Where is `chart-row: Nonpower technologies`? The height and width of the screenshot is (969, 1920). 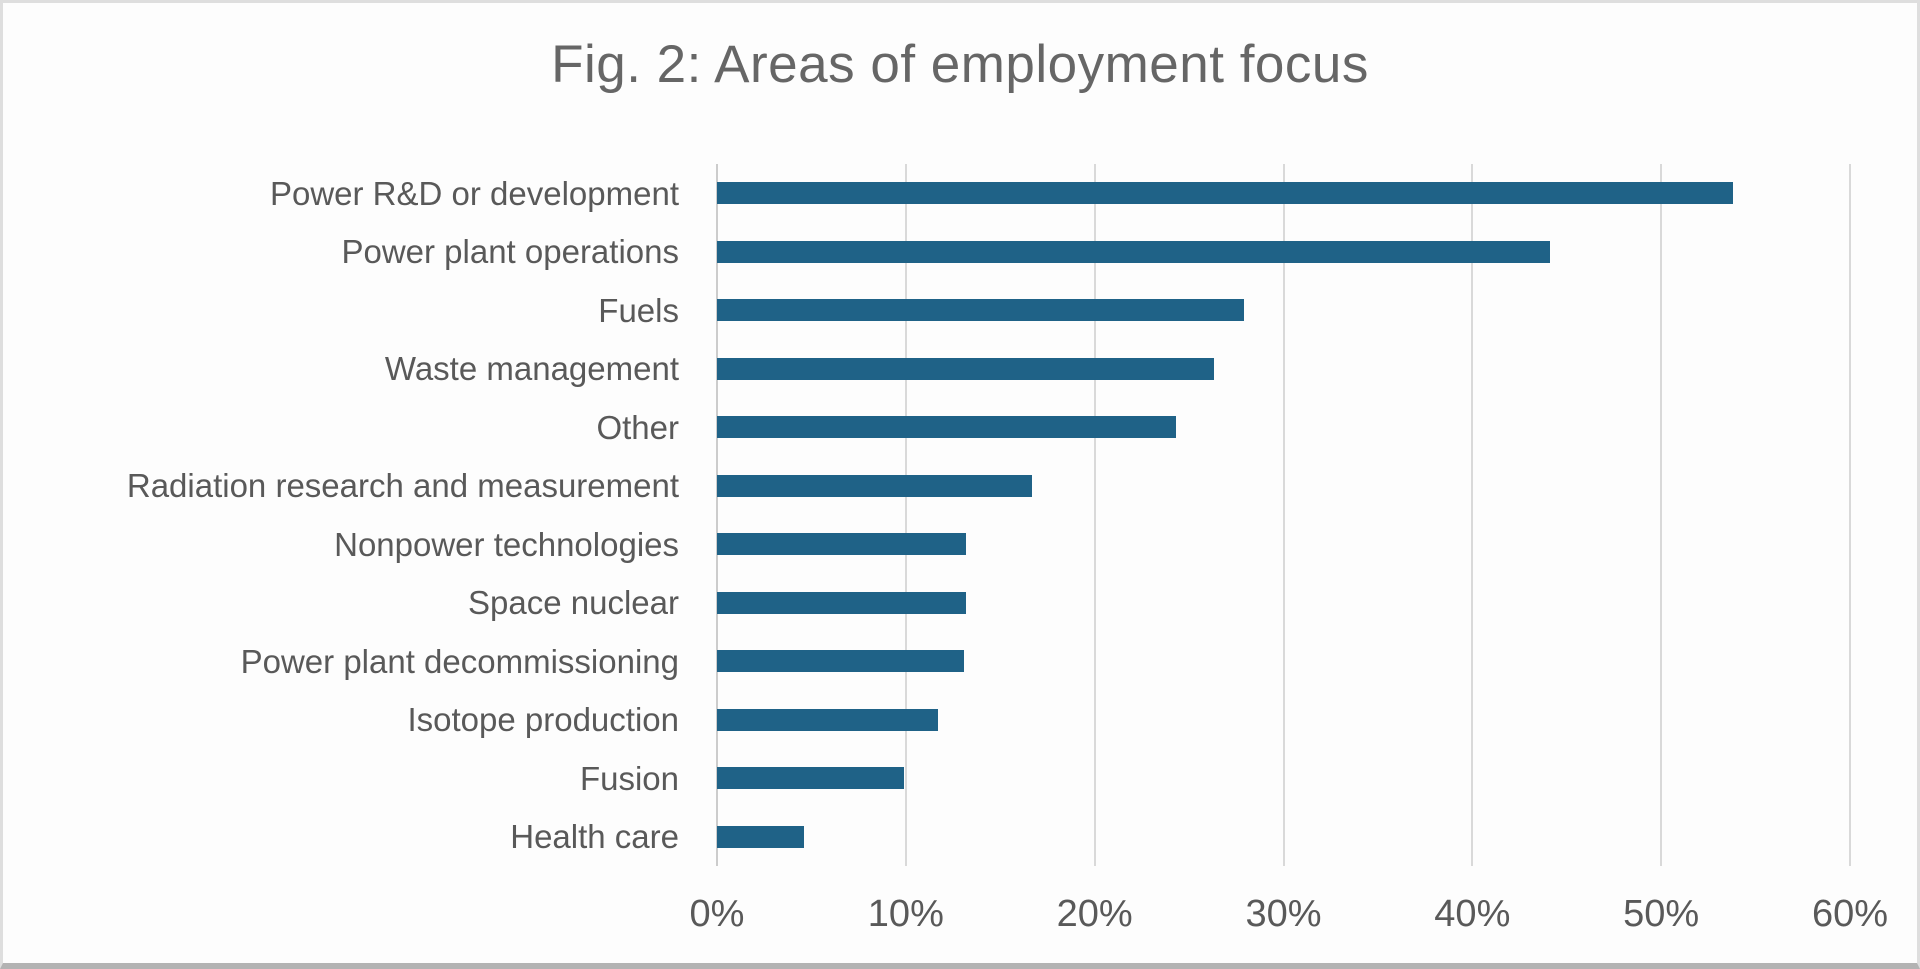 chart-row: Nonpower technologies is located at coordinates (926, 544).